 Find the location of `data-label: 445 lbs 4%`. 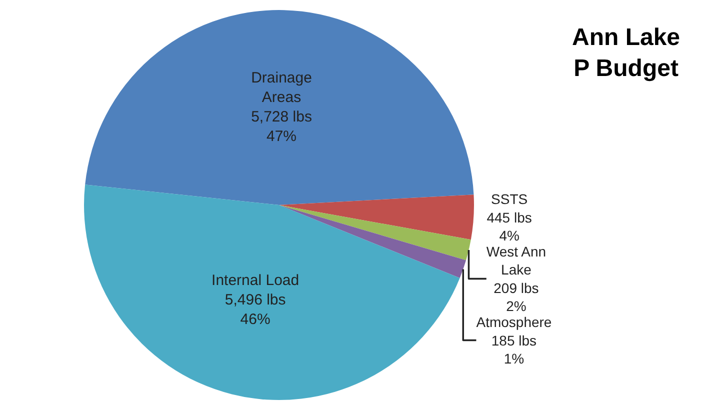

data-label: 445 lbs 4% is located at coordinates (509, 226).